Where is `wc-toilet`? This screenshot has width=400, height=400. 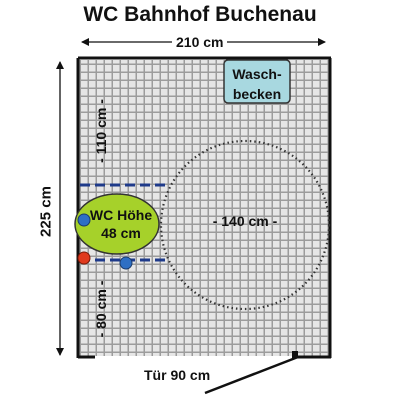
wc-toilet is located at coordinates (117, 224).